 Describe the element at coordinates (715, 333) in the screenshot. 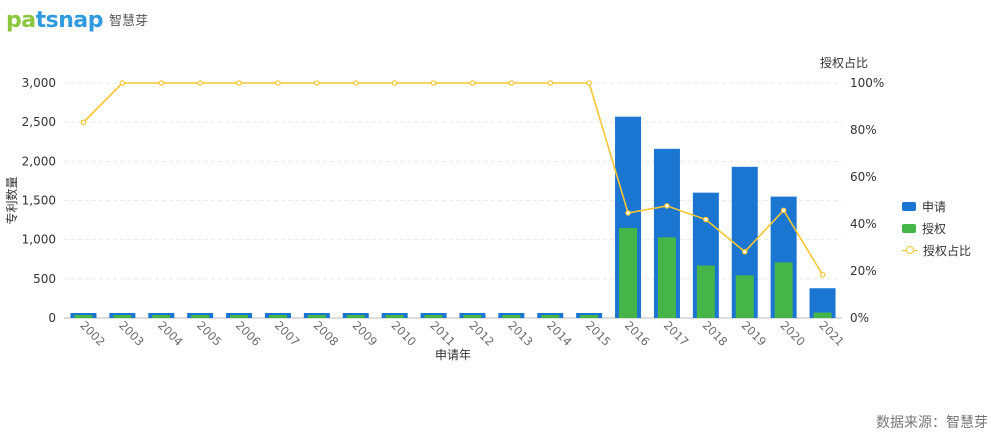

I see `x-tick-label: 2018` at that location.